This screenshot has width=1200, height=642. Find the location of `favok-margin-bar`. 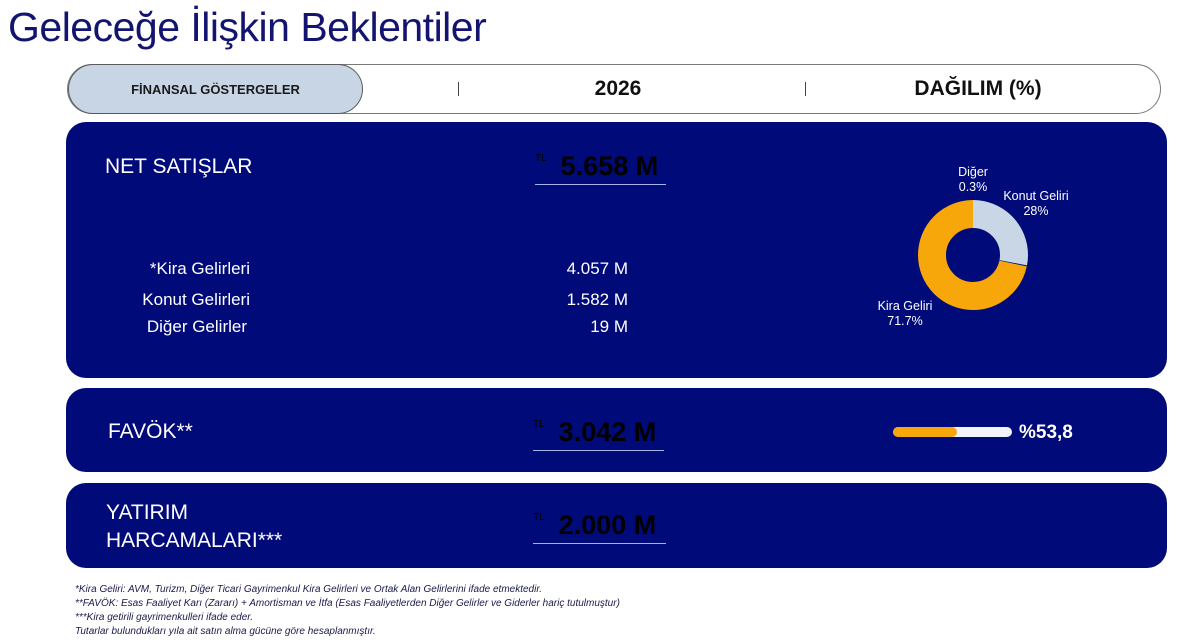

favok-margin-bar is located at coordinates (952, 432).